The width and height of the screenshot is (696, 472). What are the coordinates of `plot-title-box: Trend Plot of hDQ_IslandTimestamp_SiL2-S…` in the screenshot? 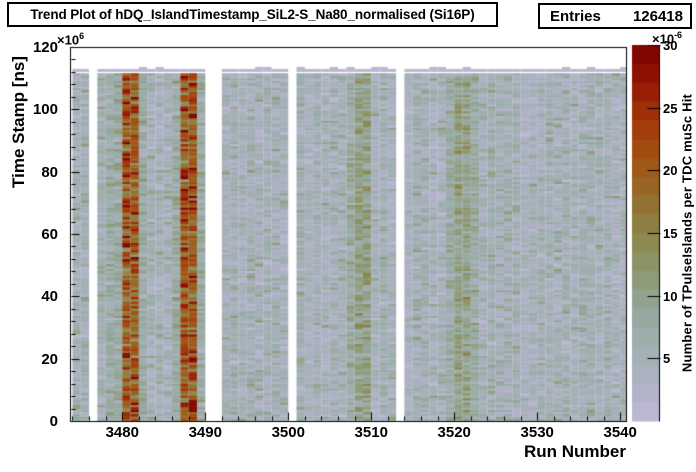 It's located at (252, 14).